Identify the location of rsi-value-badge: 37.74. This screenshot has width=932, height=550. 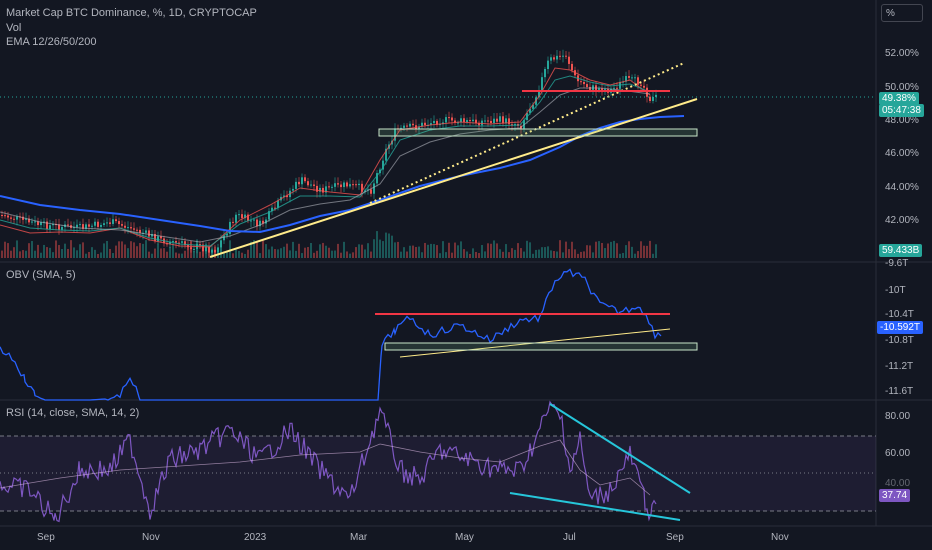
(895, 495).